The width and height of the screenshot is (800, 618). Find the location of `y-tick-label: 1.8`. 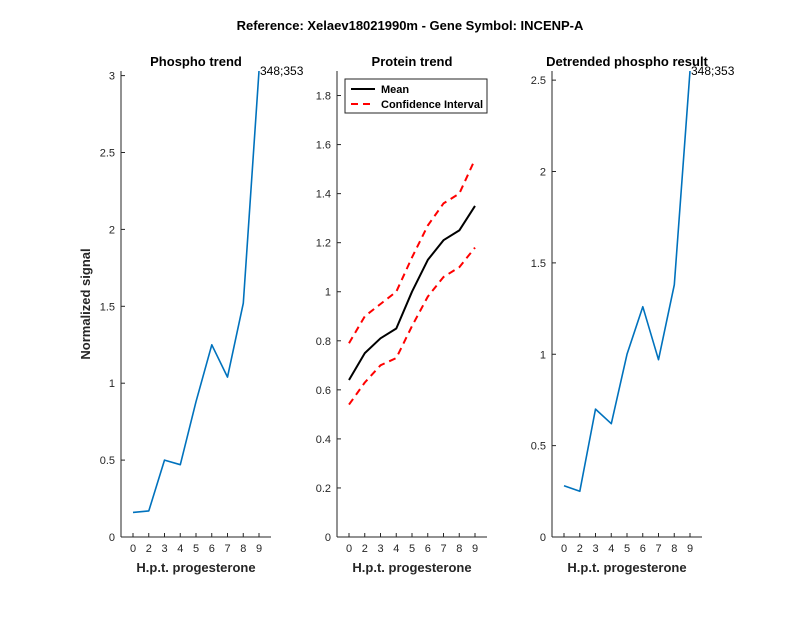

y-tick-label: 1.8 is located at coordinates (323, 97).